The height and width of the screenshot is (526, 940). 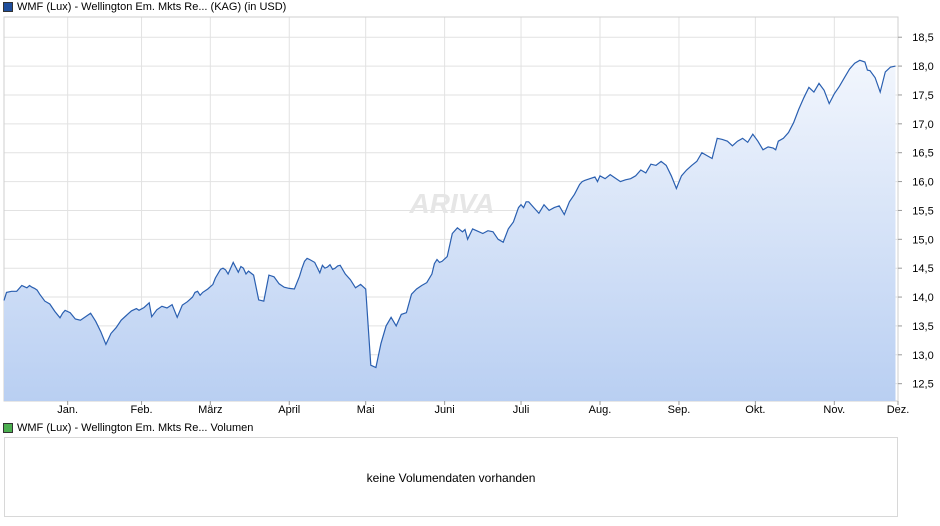 What do you see at coordinates (289, 410) in the screenshot?
I see `x-tick-label: April` at bounding box center [289, 410].